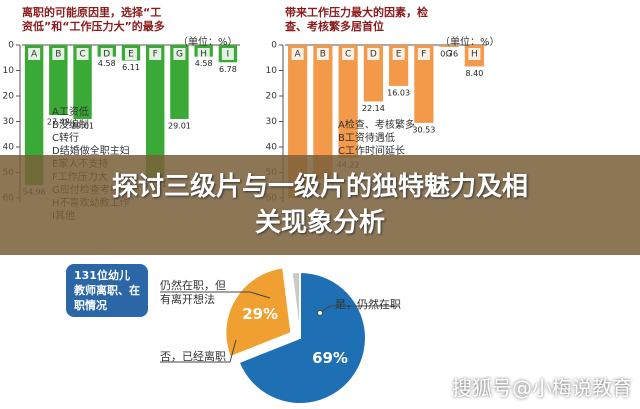  Describe the element at coordinates (542, 388) in the screenshot. I see `watermark: 搜狐号@小梅说教育` at that location.